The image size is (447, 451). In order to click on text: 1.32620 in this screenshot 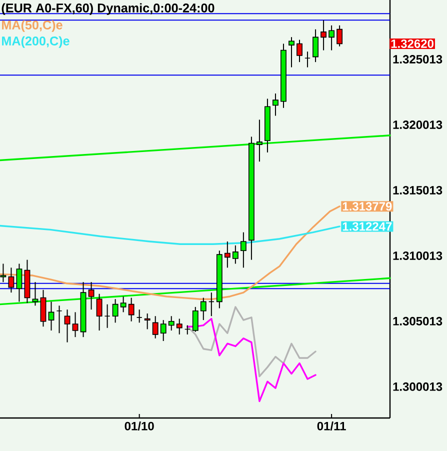, I will do `click(412, 43)`.